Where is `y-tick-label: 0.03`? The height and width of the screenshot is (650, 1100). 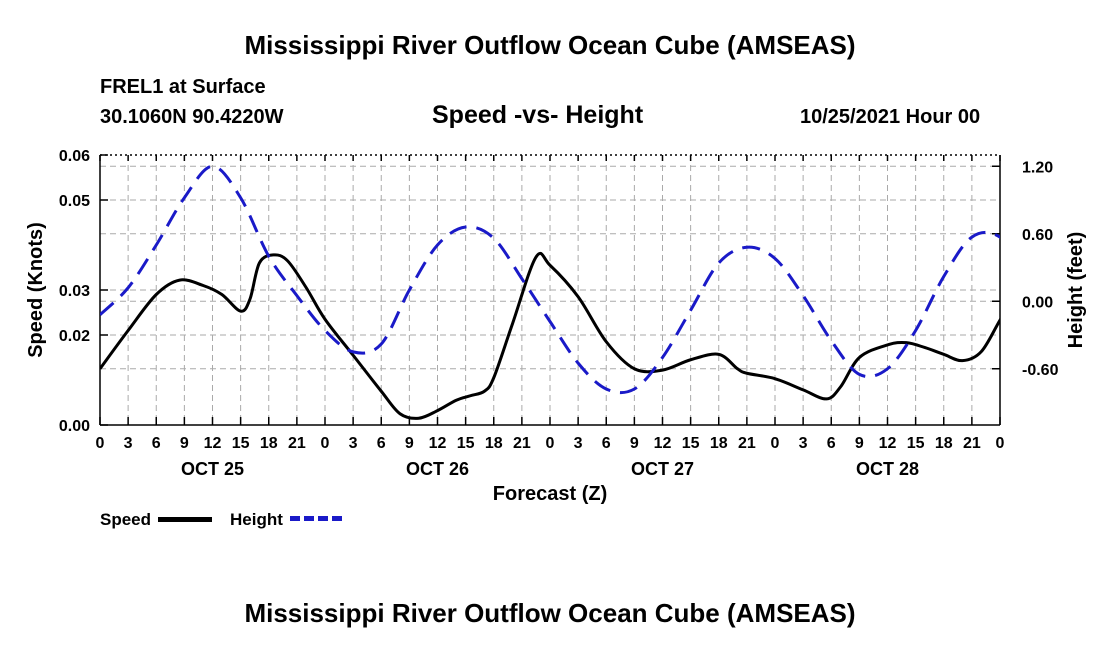
y-tick-label: 0.03 is located at coordinates (74, 291).